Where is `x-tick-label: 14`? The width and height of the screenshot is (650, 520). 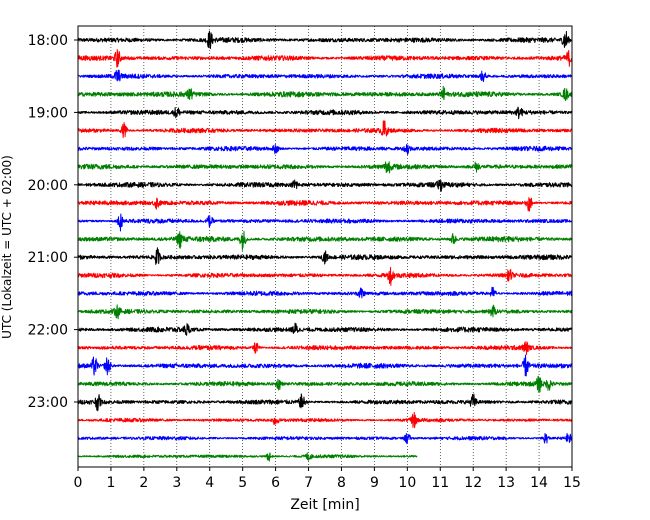 x-tick-label: 14 is located at coordinates (539, 483).